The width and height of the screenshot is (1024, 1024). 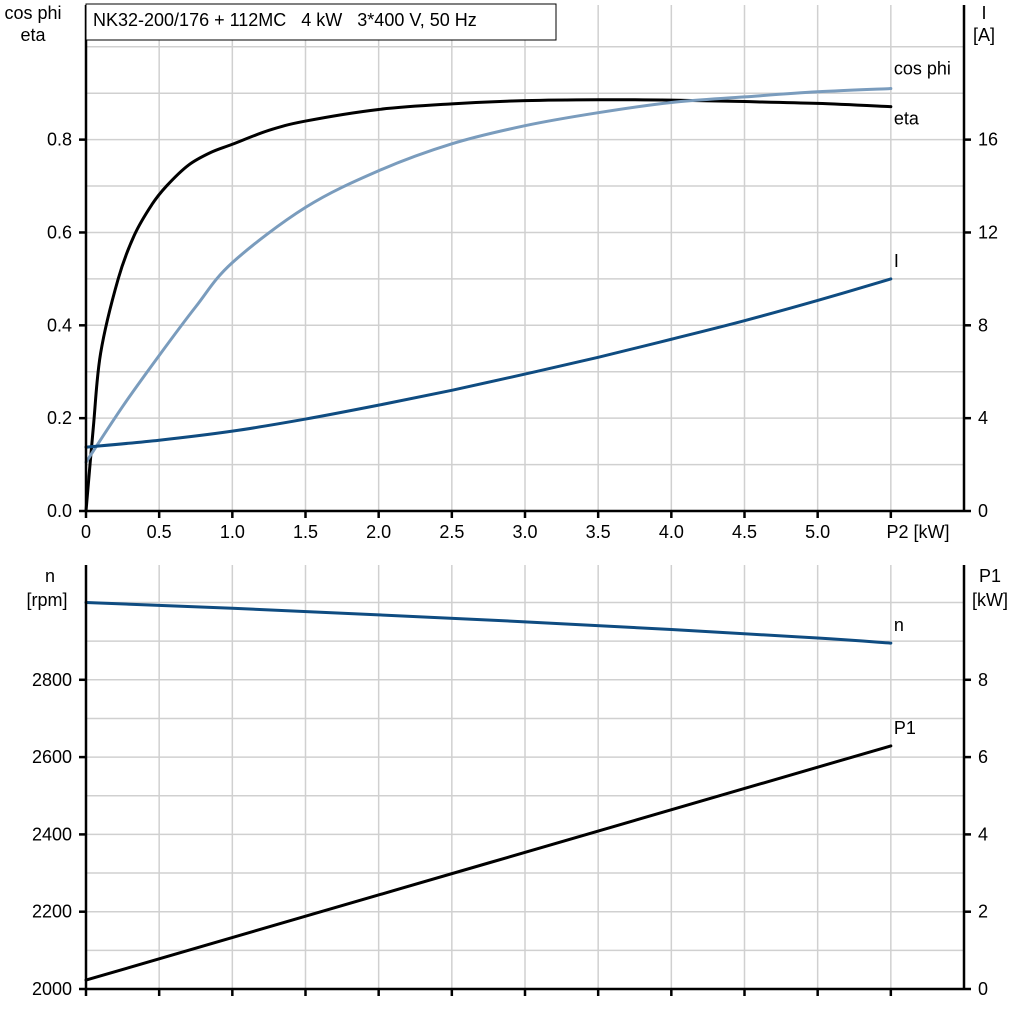 What do you see at coordinates (33, 35) in the screenshot?
I see `top-left-ylabel-2: eta` at bounding box center [33, 35].